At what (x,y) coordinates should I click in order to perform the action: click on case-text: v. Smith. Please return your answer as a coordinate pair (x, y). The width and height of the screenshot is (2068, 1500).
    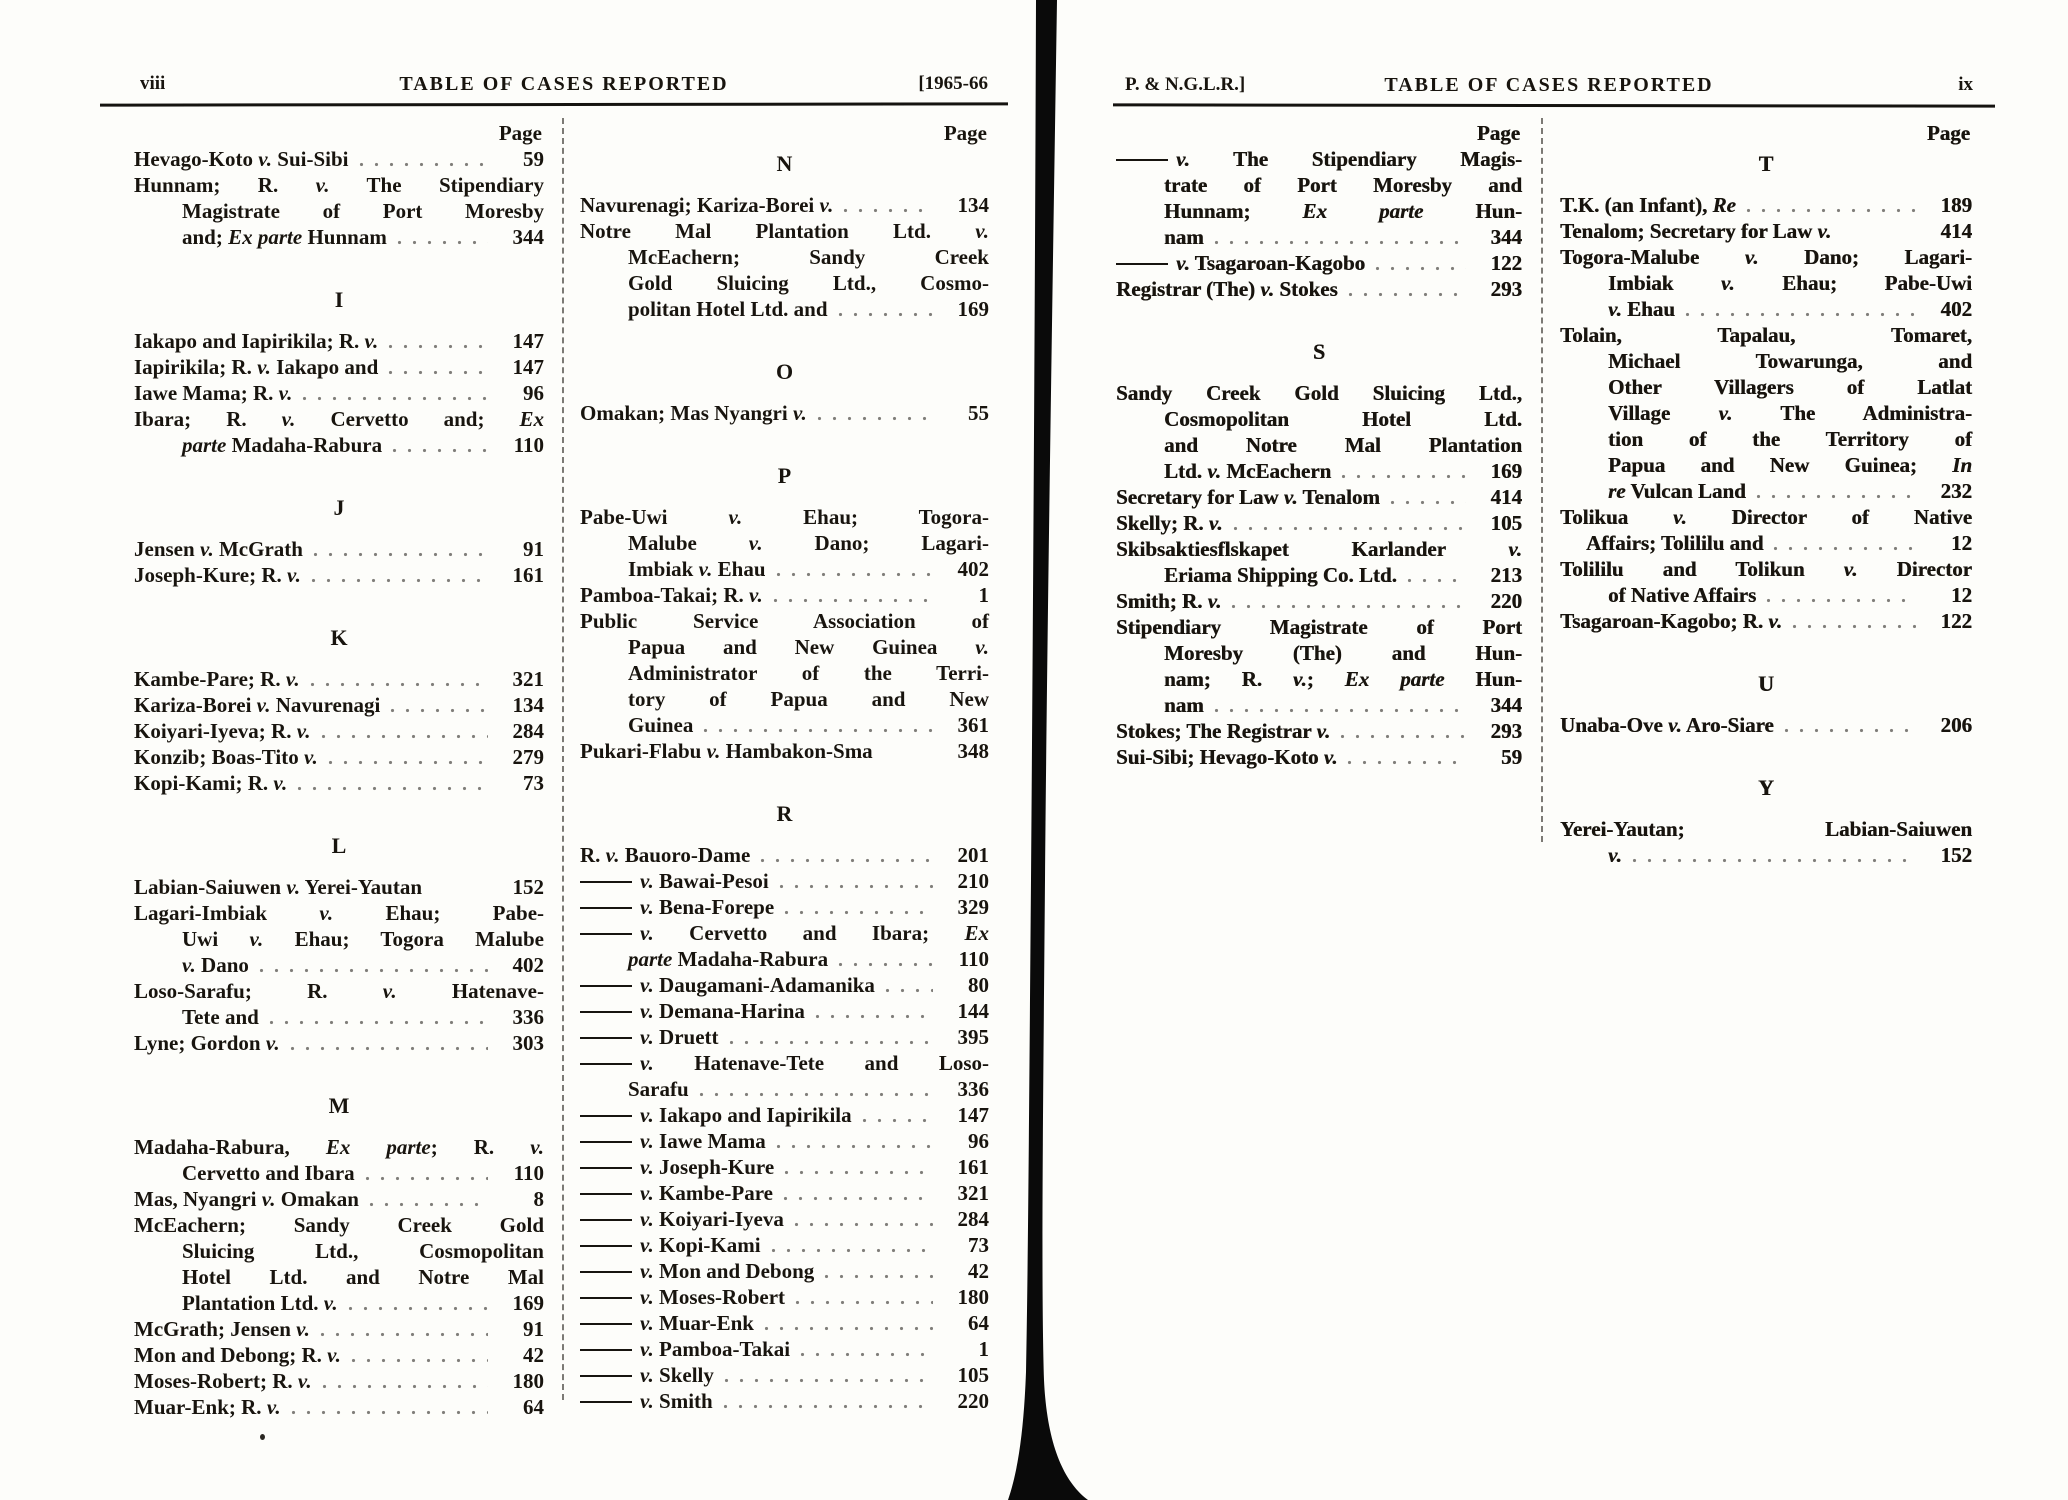
    Looking at the image, I should click on (646, 1401).